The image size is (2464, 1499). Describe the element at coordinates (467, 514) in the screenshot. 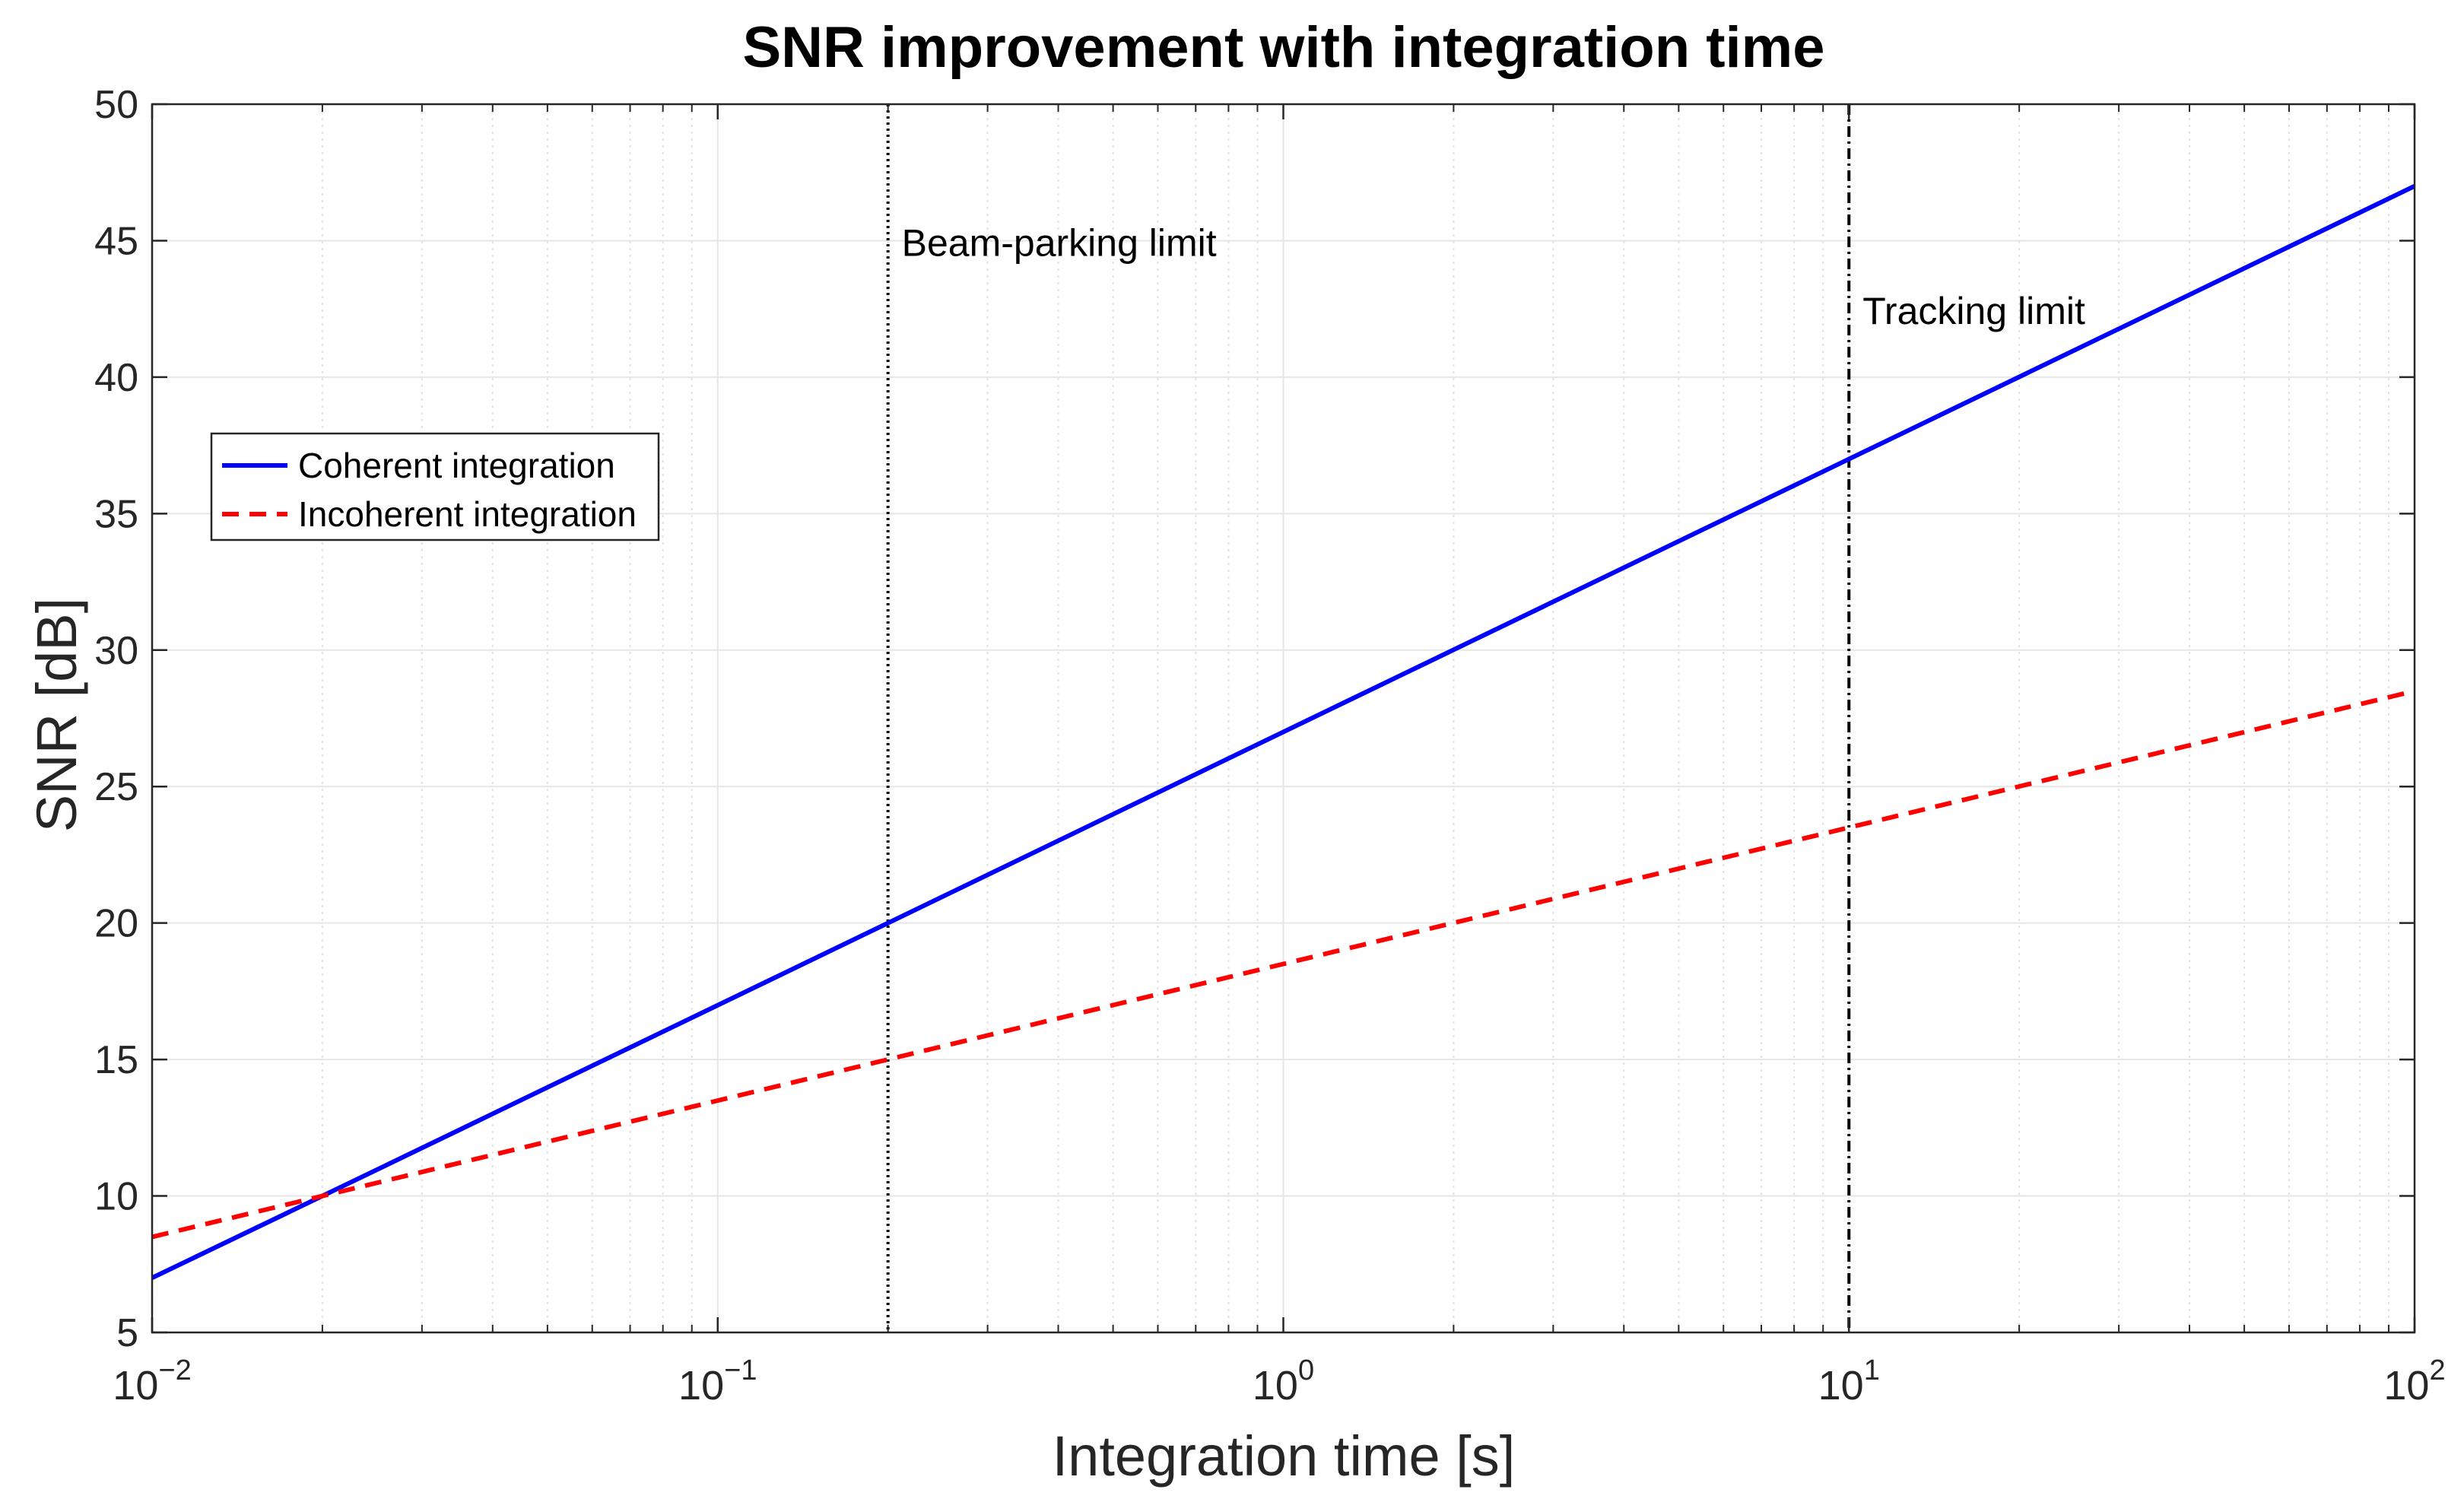

I see `legend-label-1: Incoherent integration` at that location.